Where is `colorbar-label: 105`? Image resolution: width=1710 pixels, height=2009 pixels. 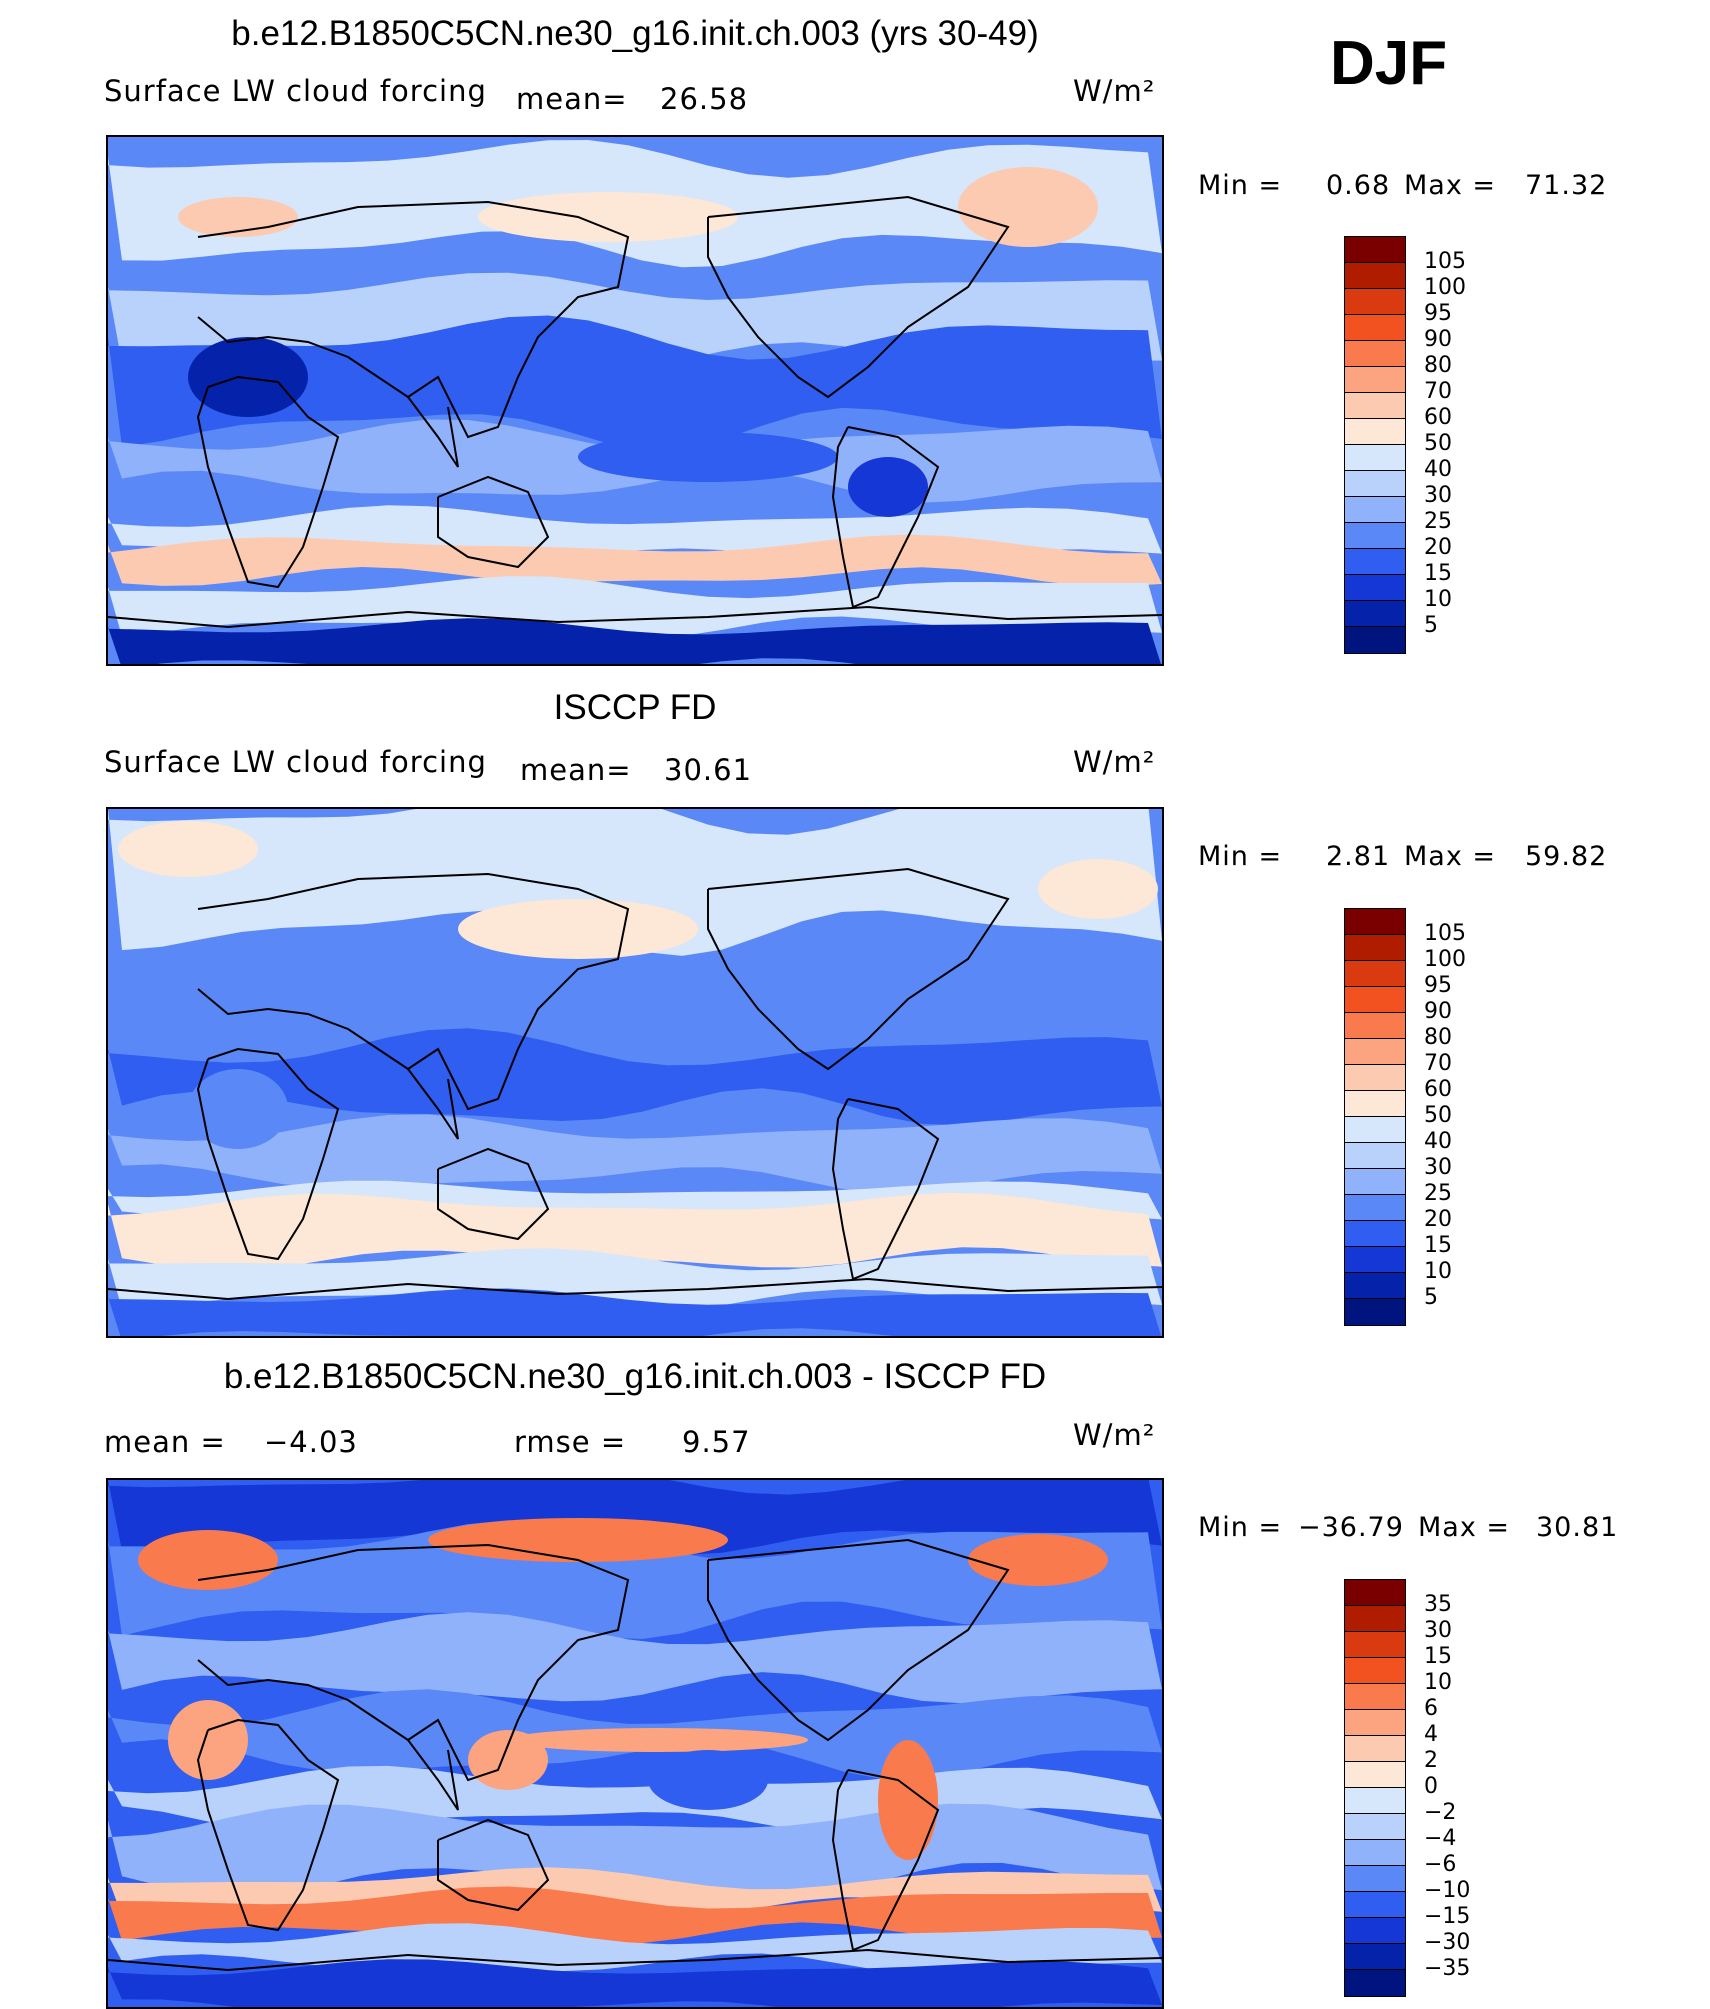 colorbar-label: 105 is located at coordinates (1445, 933).